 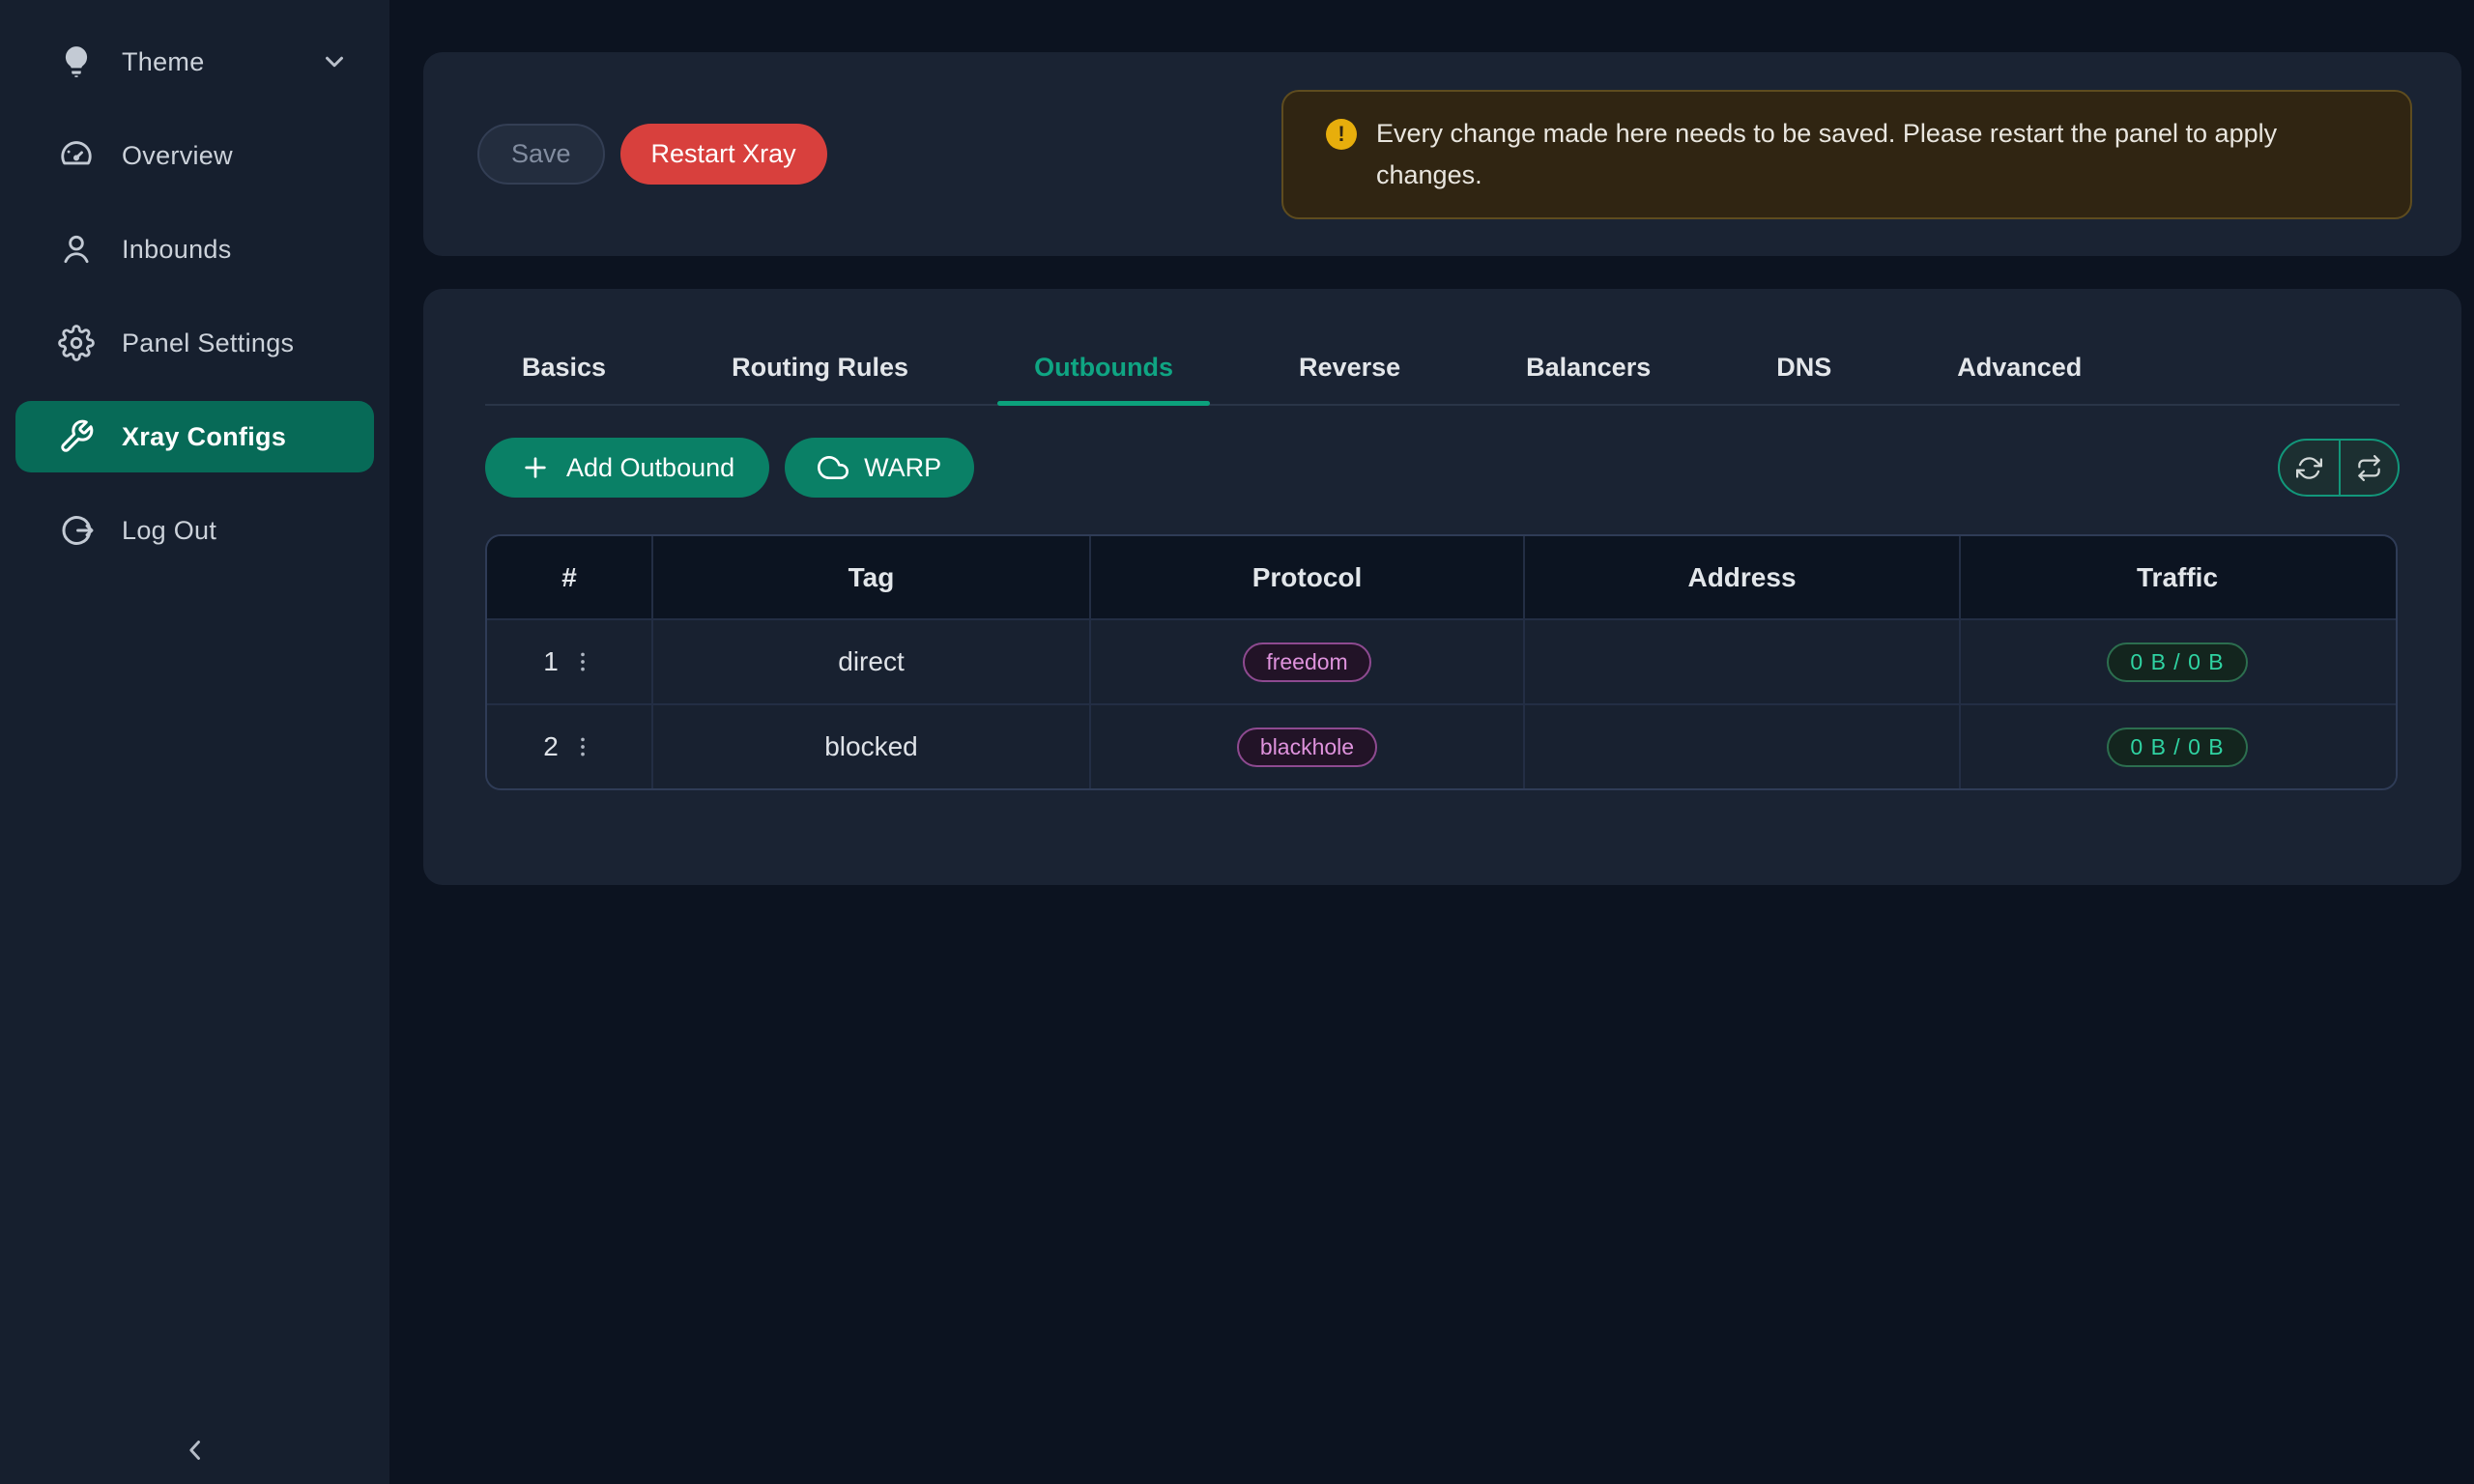 I want to click on row-index-cell: 2, so click(x=570, y=747).